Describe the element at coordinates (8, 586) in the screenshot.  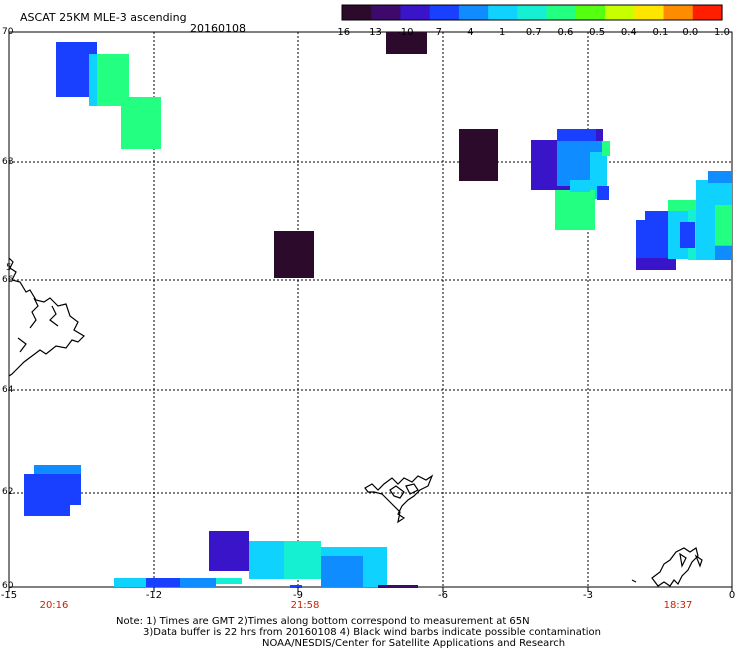
I see `lat-label-60: 60` at that location.